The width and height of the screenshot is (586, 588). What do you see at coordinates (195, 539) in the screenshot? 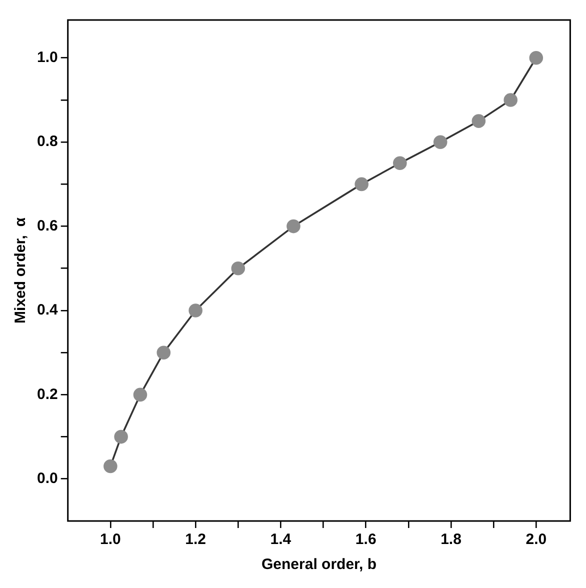
I see `x-tick-label: 1.2` at bounding box center [195, 539].